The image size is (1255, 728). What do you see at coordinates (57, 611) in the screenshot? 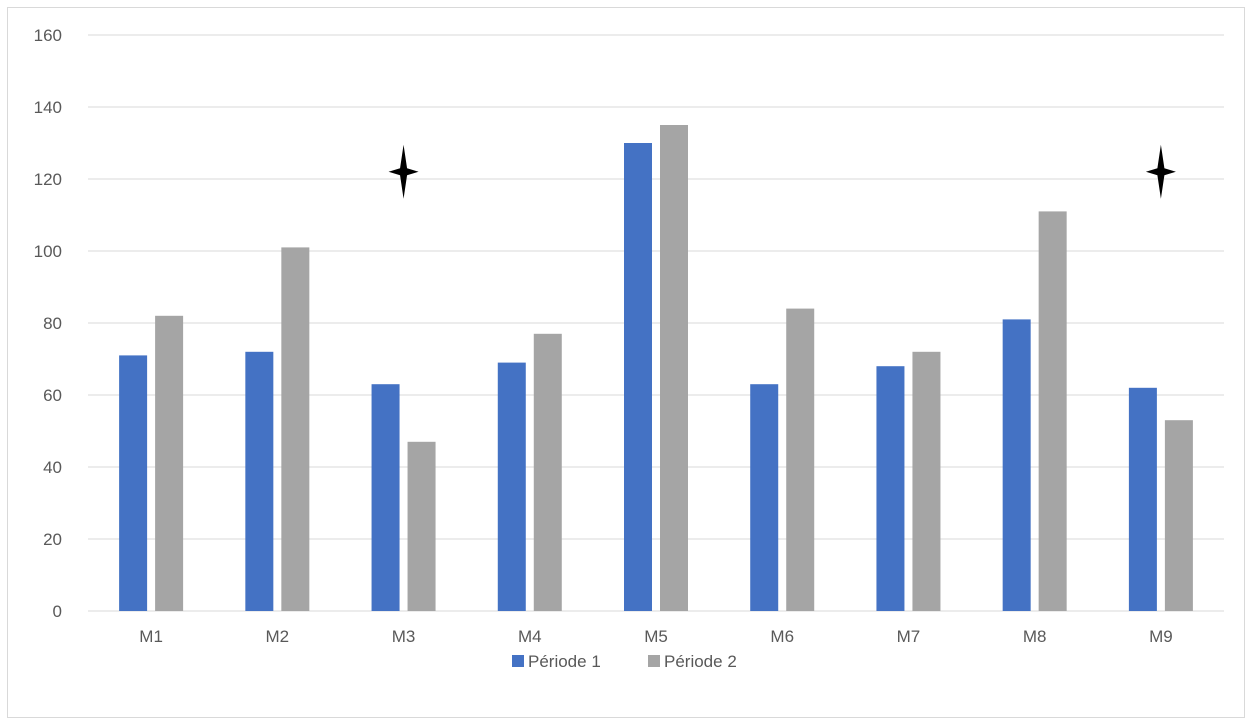
I see `y-tick-label: 0` at bounding box center [57, 611].